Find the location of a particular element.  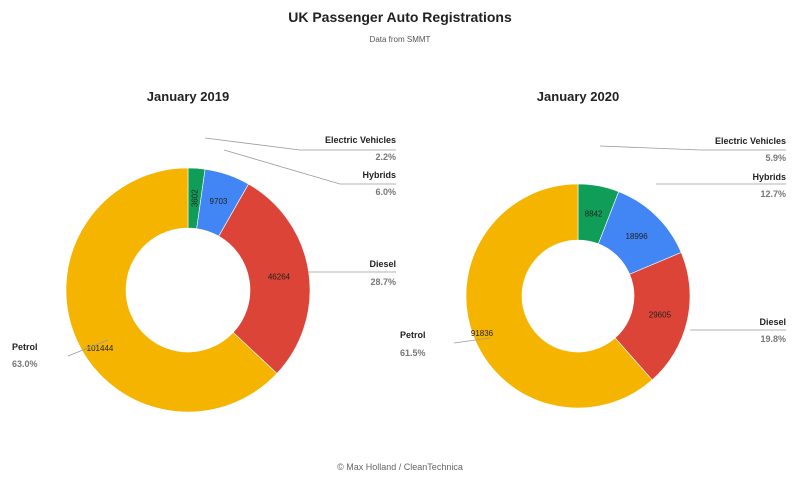

value-label-diesel-2020: 29605 is located at coordinates (660, 315).